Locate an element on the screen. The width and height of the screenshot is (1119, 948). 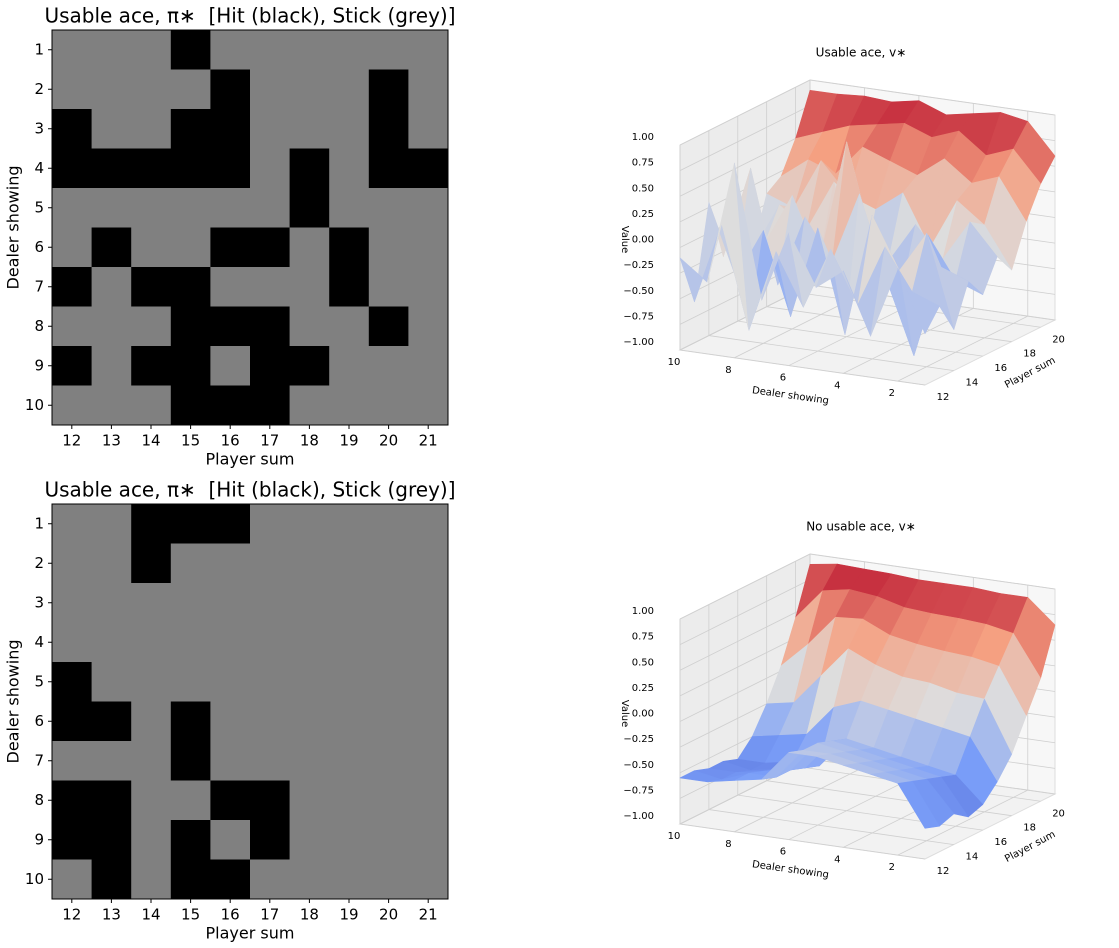
y-tick-label: 3 is located at coordinates (39, 602).